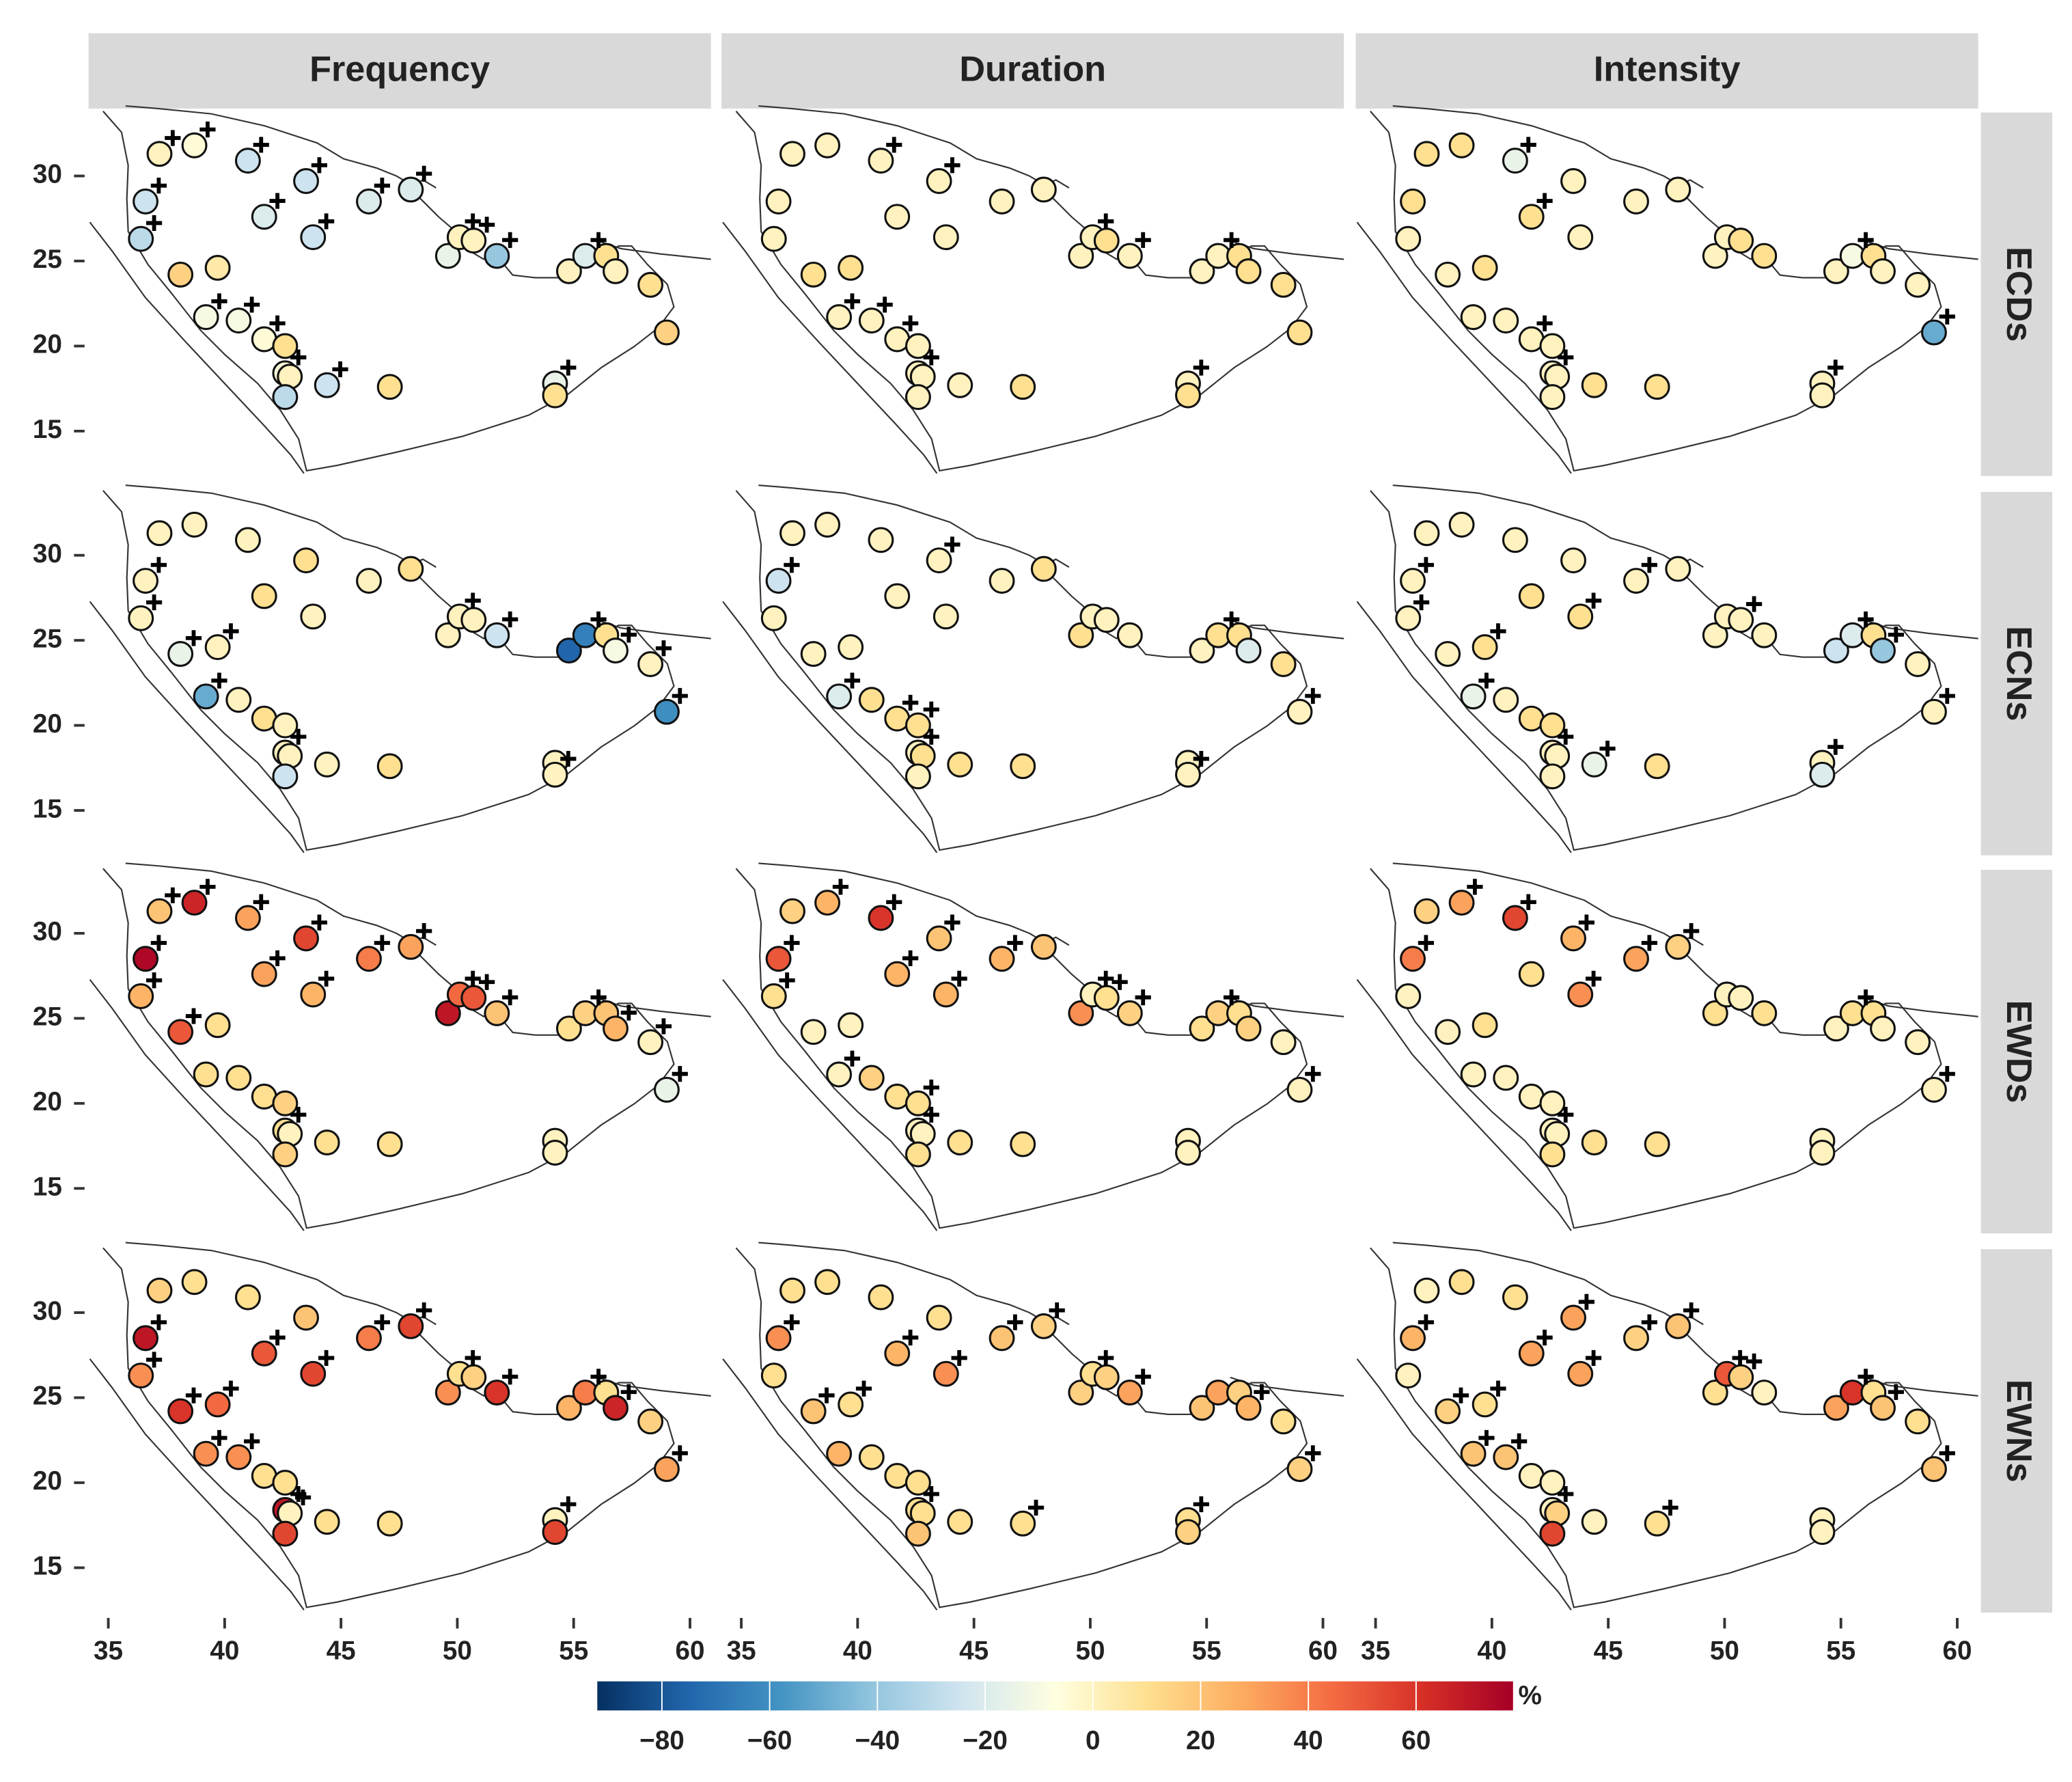  I want to click on y-tick-label: 20, so click(48, 1101).